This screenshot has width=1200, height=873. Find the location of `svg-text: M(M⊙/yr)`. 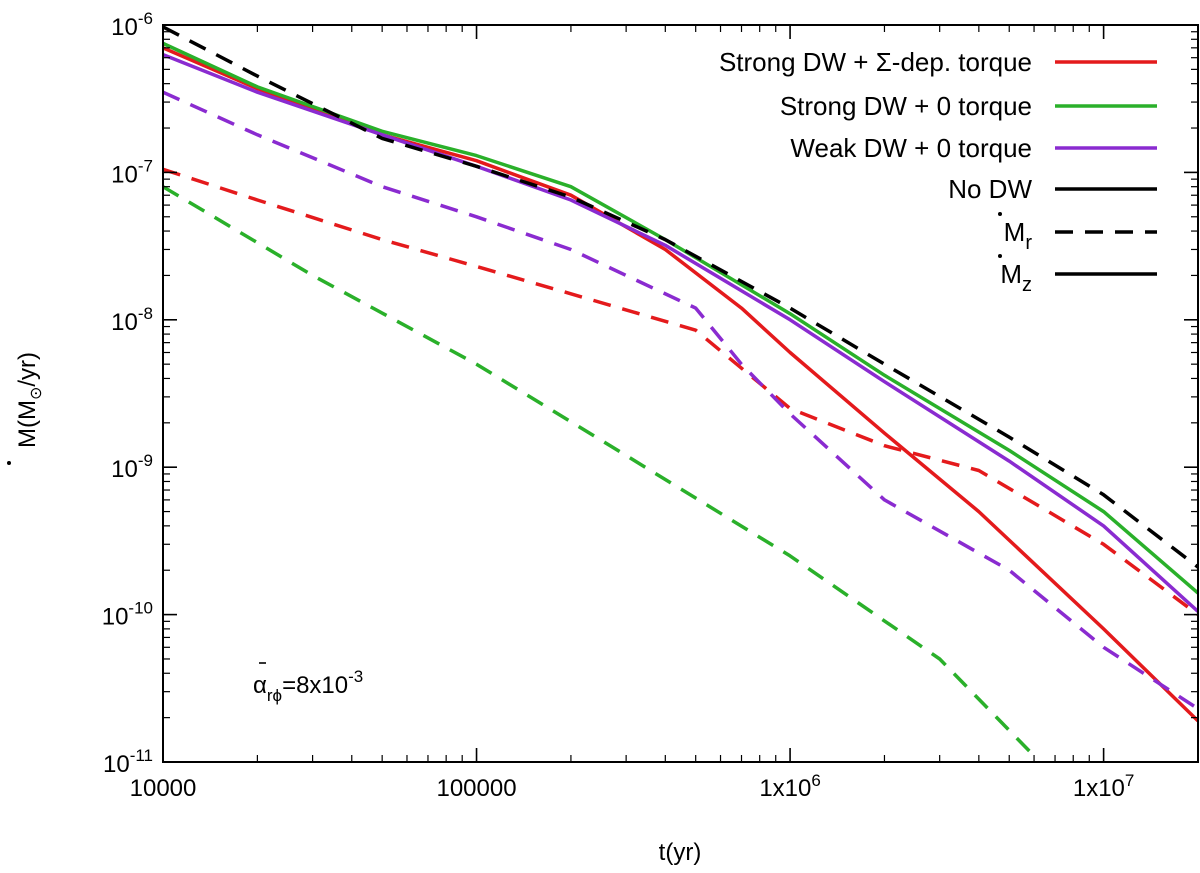

svg-text: M(M⊙/yr) is located at coordinates (29, 400).